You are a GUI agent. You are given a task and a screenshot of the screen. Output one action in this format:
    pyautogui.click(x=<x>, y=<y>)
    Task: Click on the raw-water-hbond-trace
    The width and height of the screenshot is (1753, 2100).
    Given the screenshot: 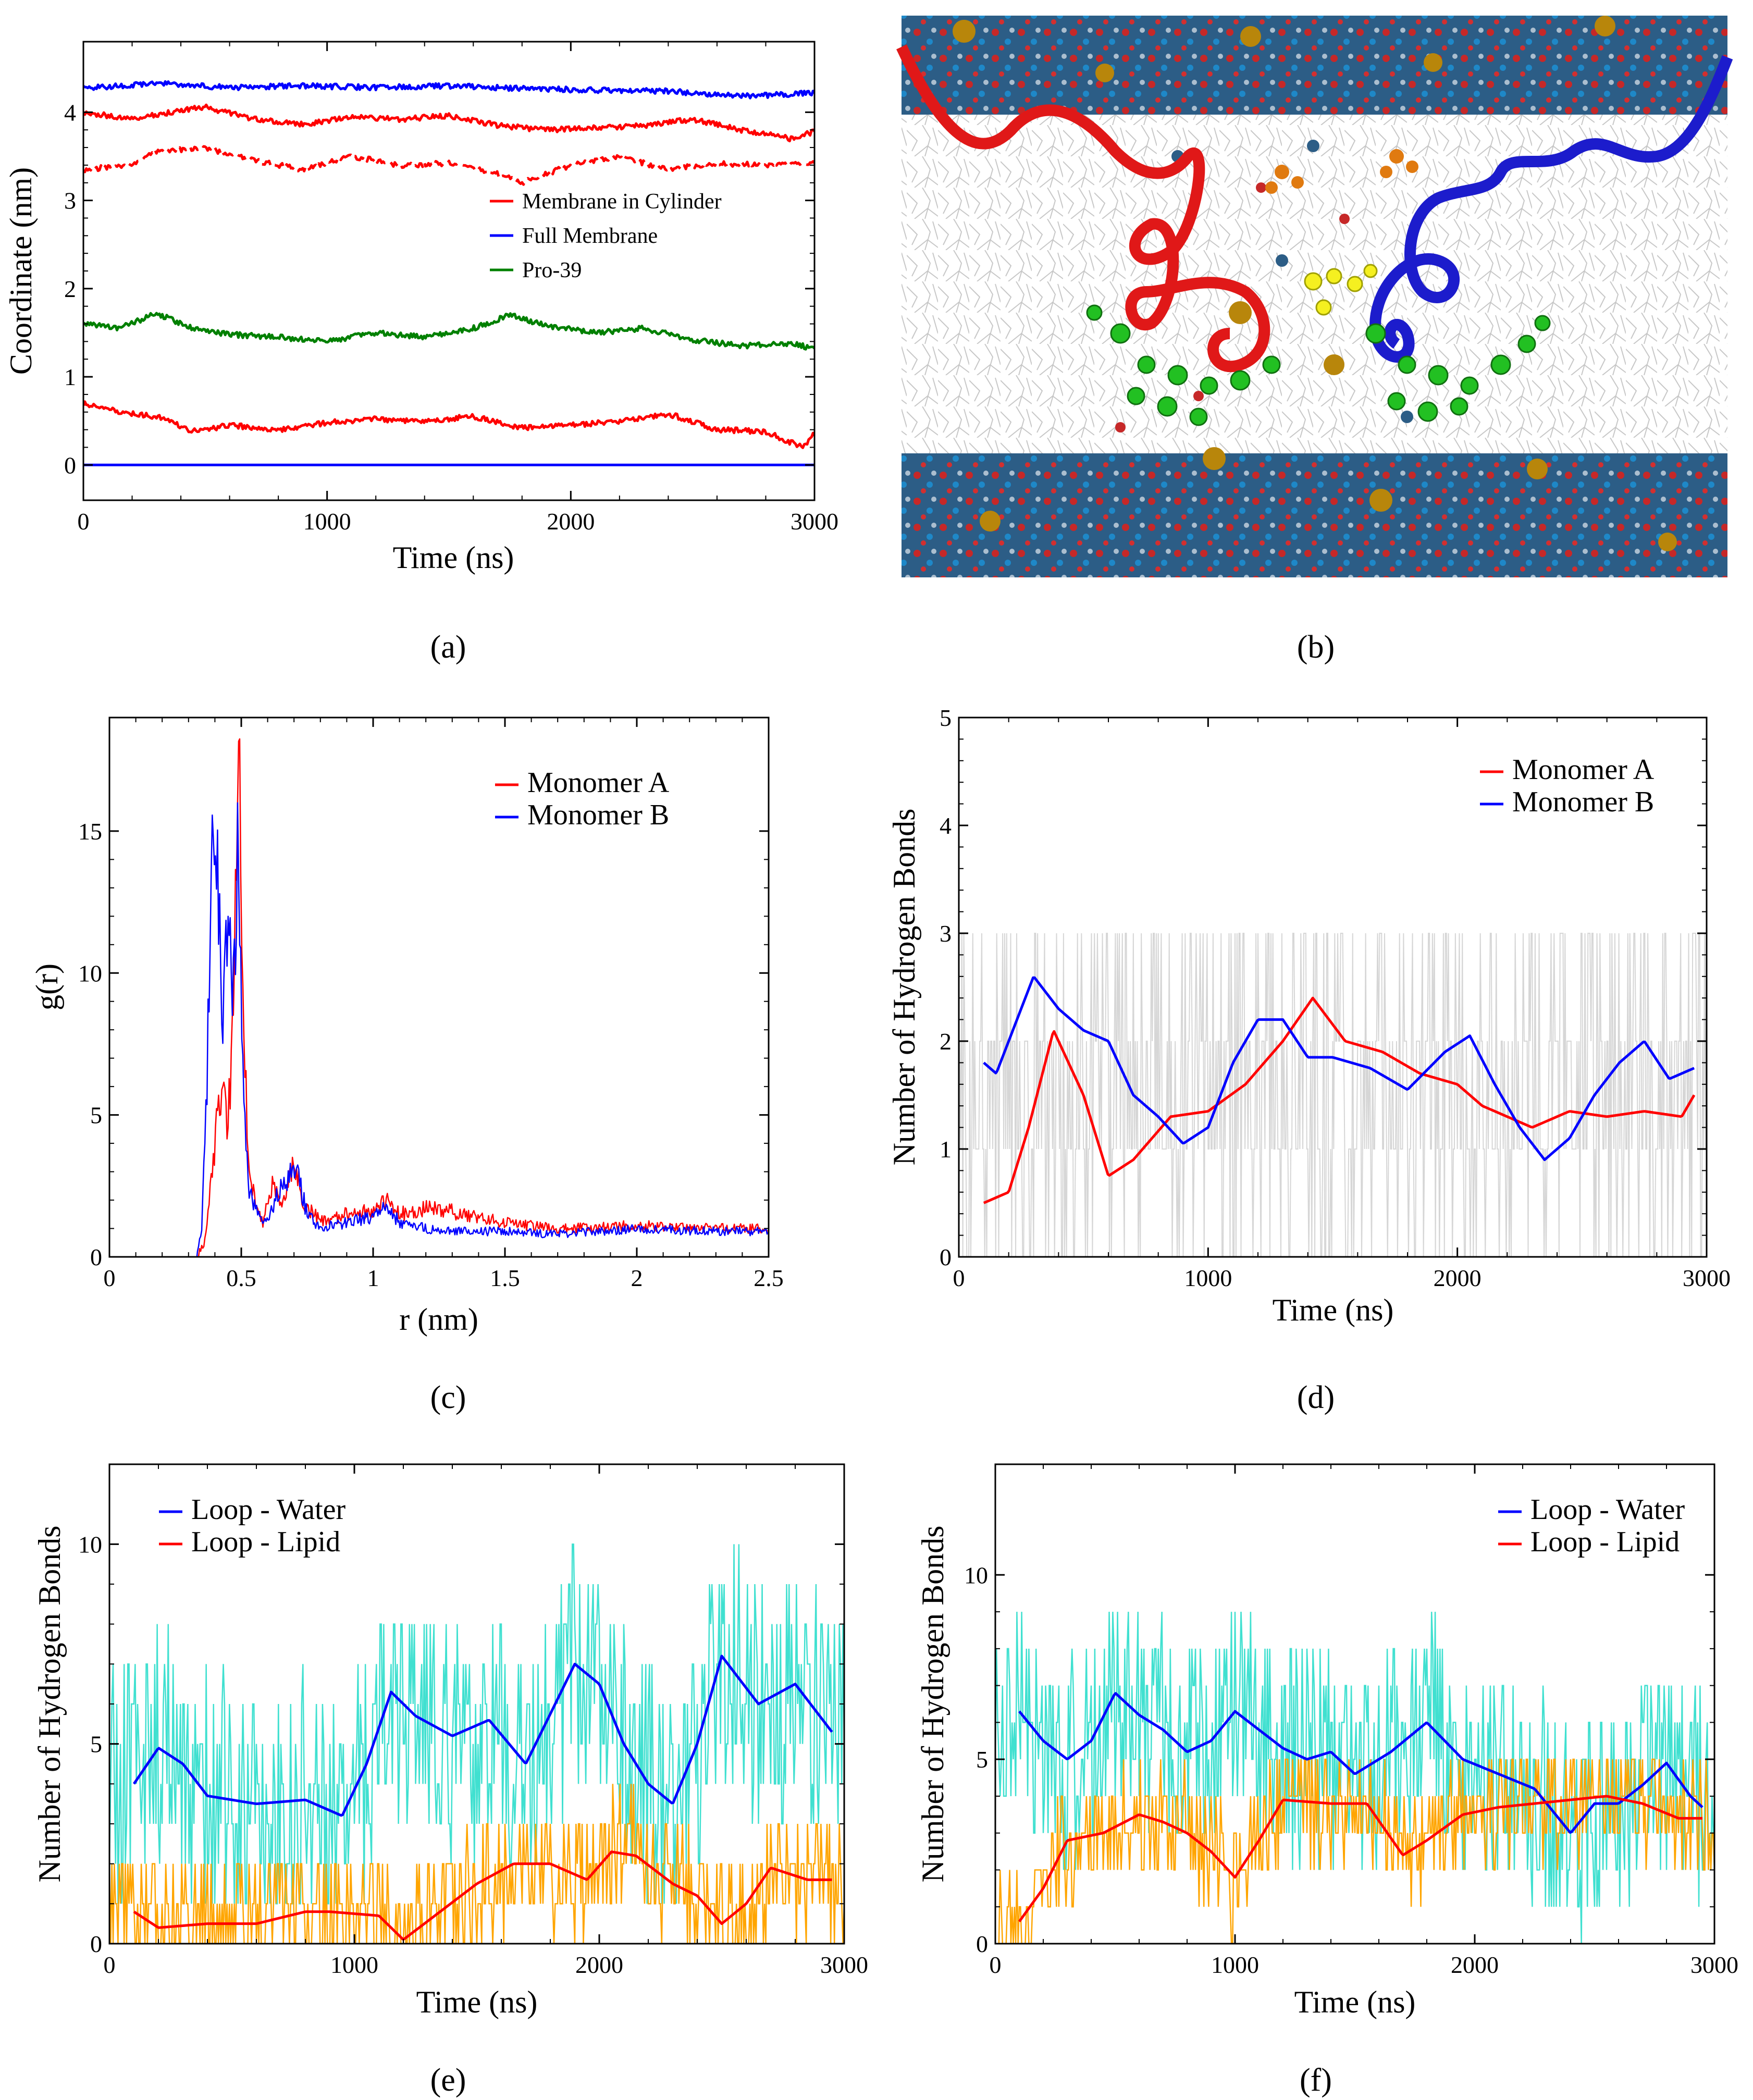 What is the action you would take?
    pyautogui.click(x=476, y=1724)
    